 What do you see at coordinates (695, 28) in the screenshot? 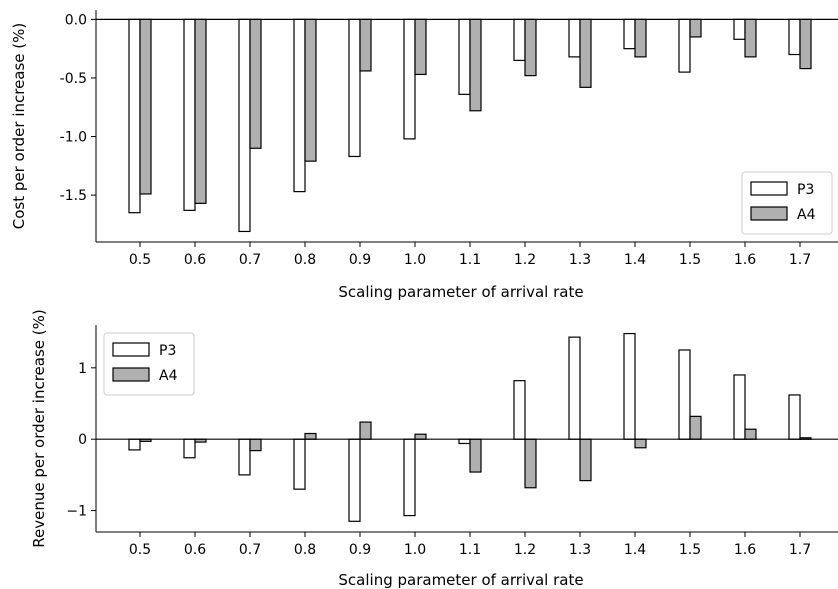
I see `cost-a4-bar-1.5` at bounding box center [695, 28].